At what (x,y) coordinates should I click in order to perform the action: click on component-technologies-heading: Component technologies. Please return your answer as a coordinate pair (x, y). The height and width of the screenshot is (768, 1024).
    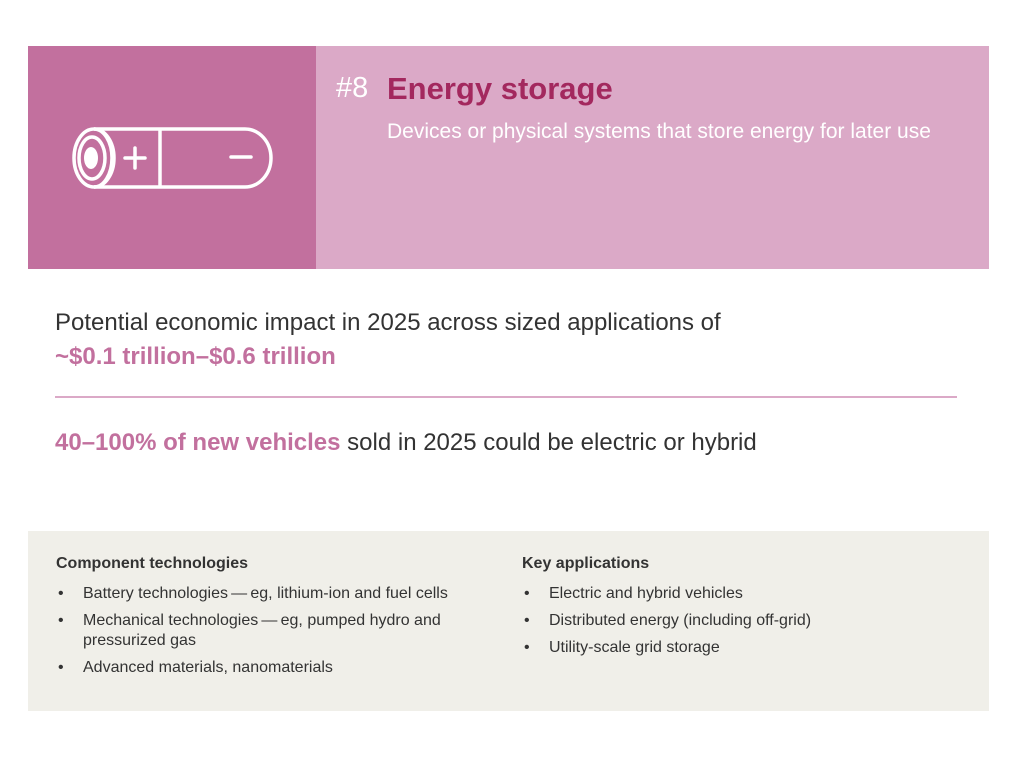
    Looking at the image, I should click on (152, 563).